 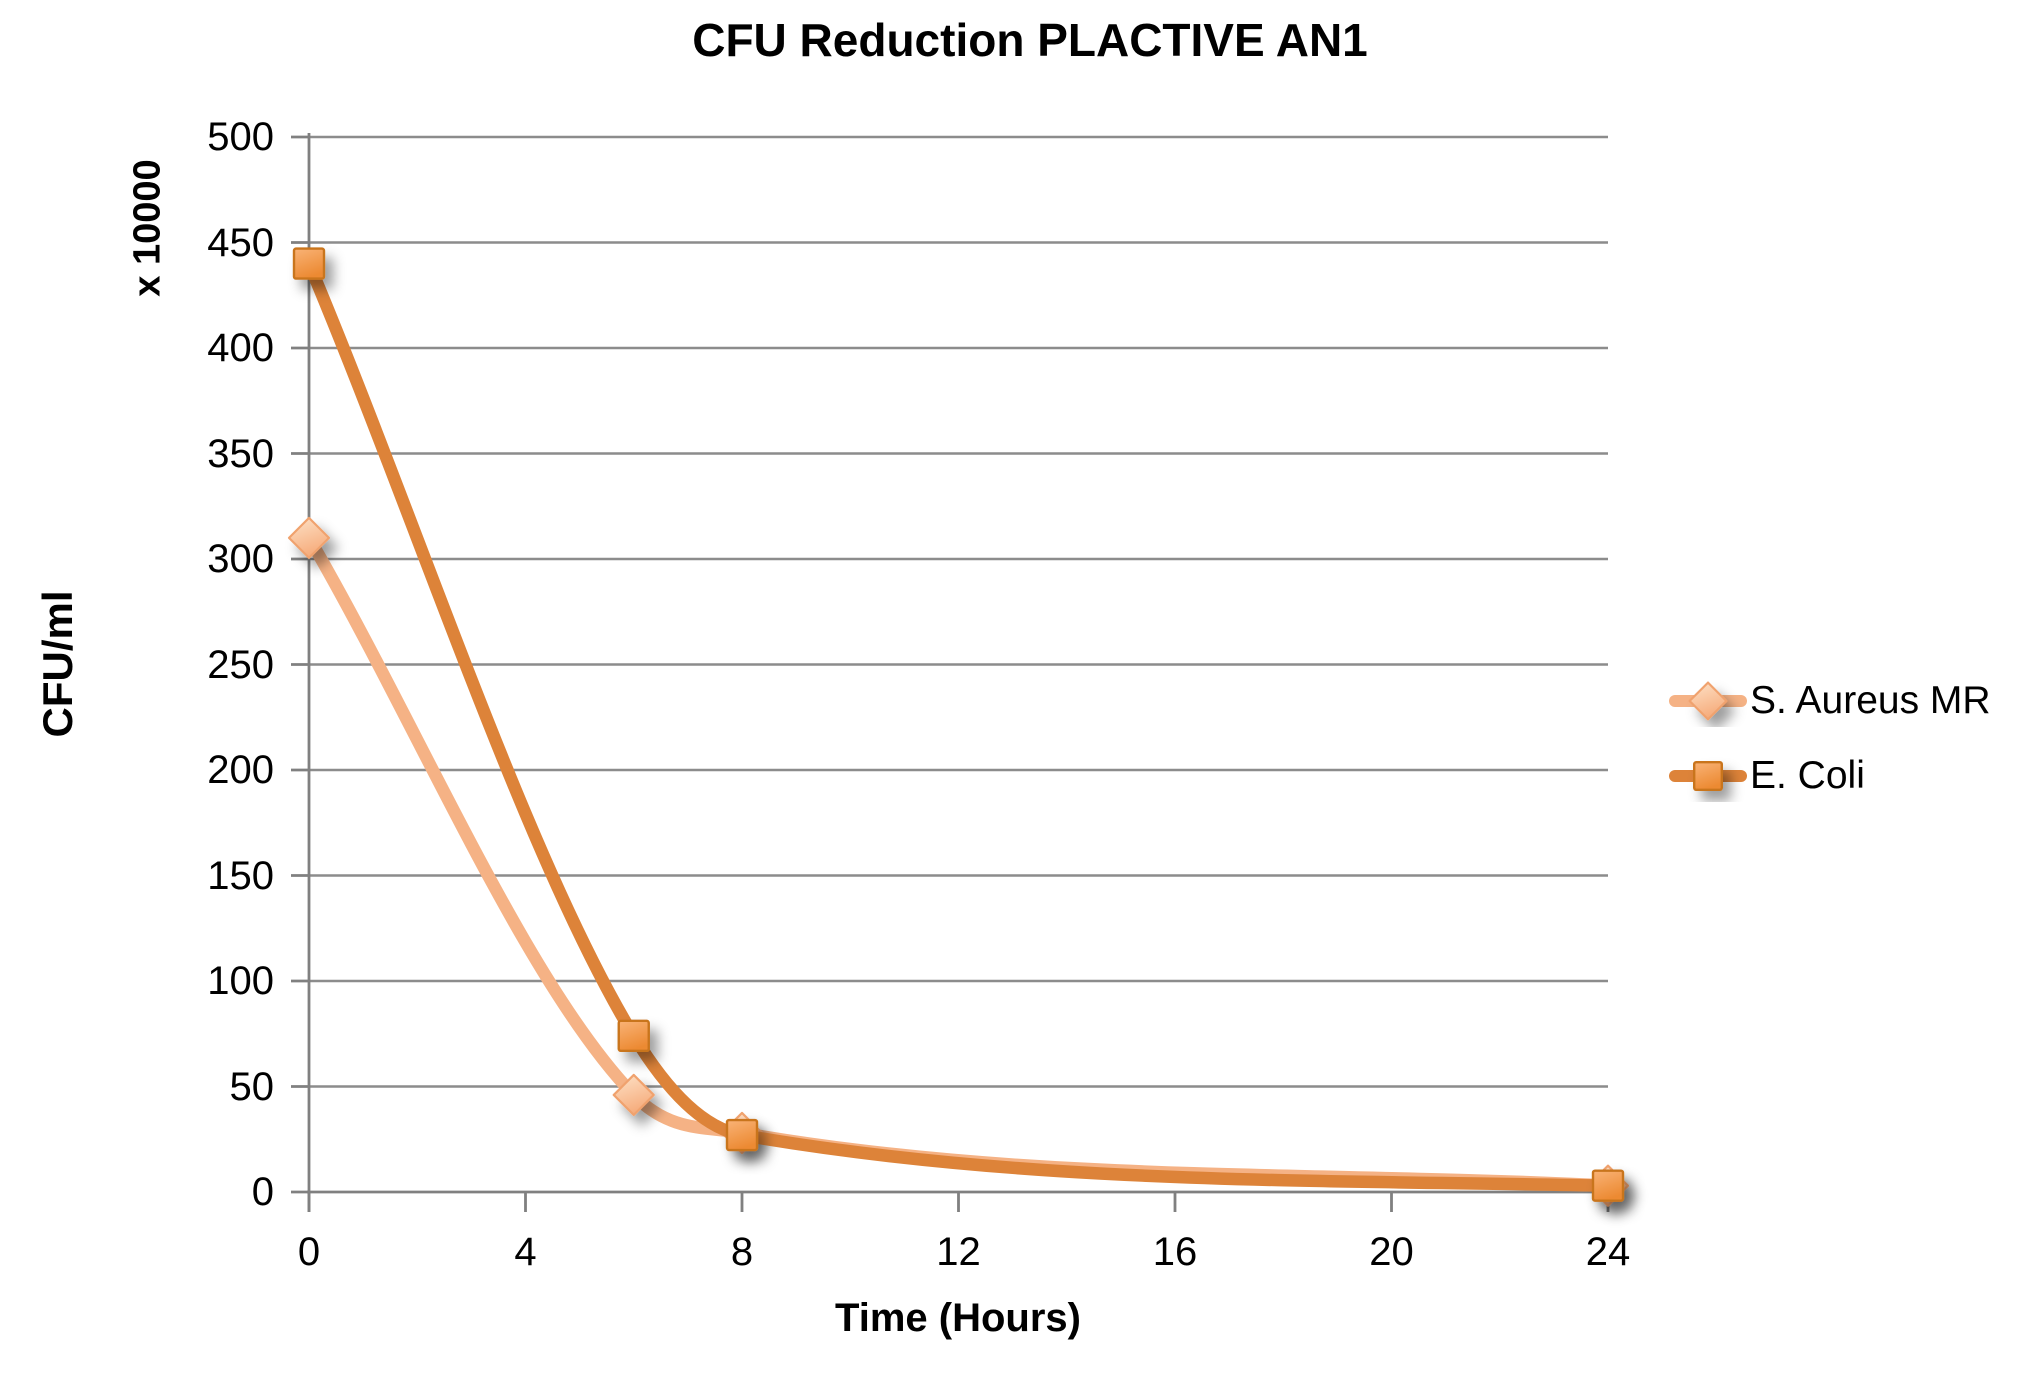 What do you see at coordinates (742, 1252) in the screenshot?
I see `x-tick-label: 8` at bounding box center [742, 1252].